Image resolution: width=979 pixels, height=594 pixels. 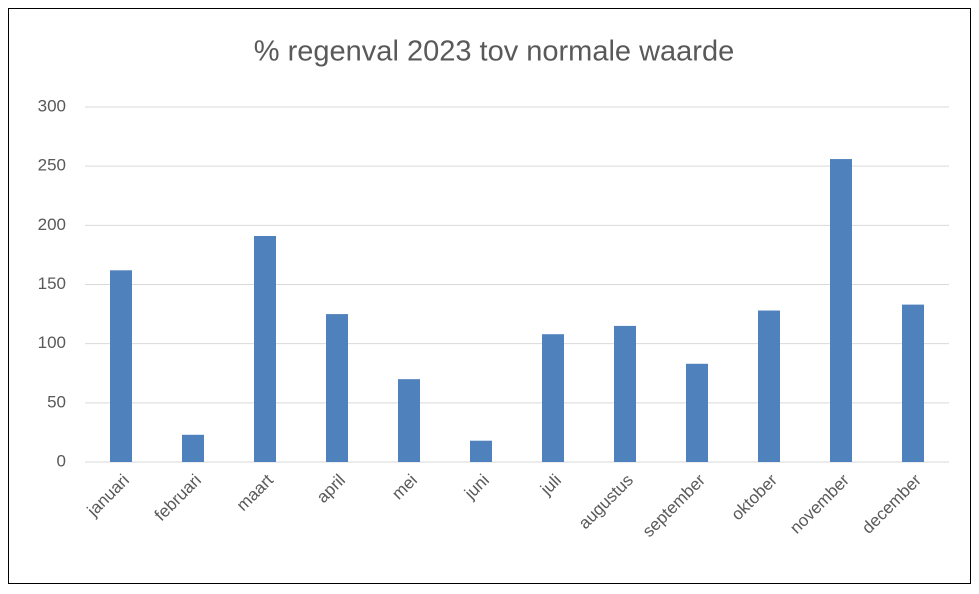 I want to click on y-tick-label: 150, so click(x=52, y=283).